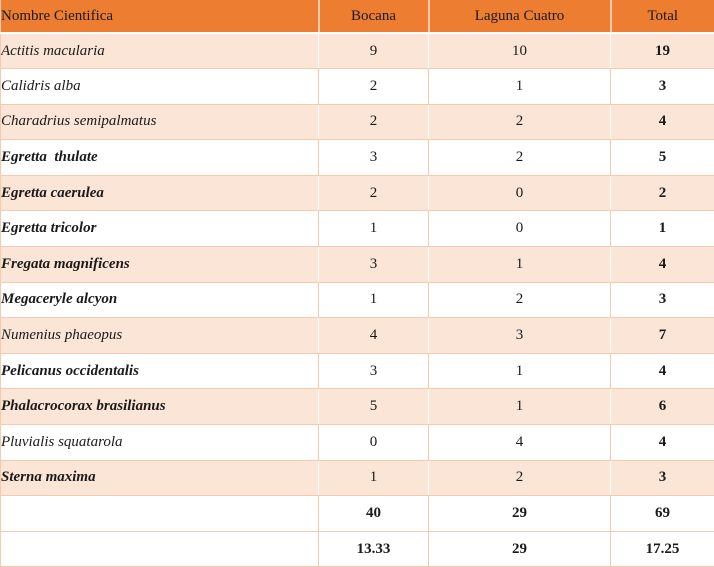  What do you see at coordinates (519, 442) in the screenshot?
I see `laguna-cuatro-count-cell: 4` at bounding box center [519, 442].